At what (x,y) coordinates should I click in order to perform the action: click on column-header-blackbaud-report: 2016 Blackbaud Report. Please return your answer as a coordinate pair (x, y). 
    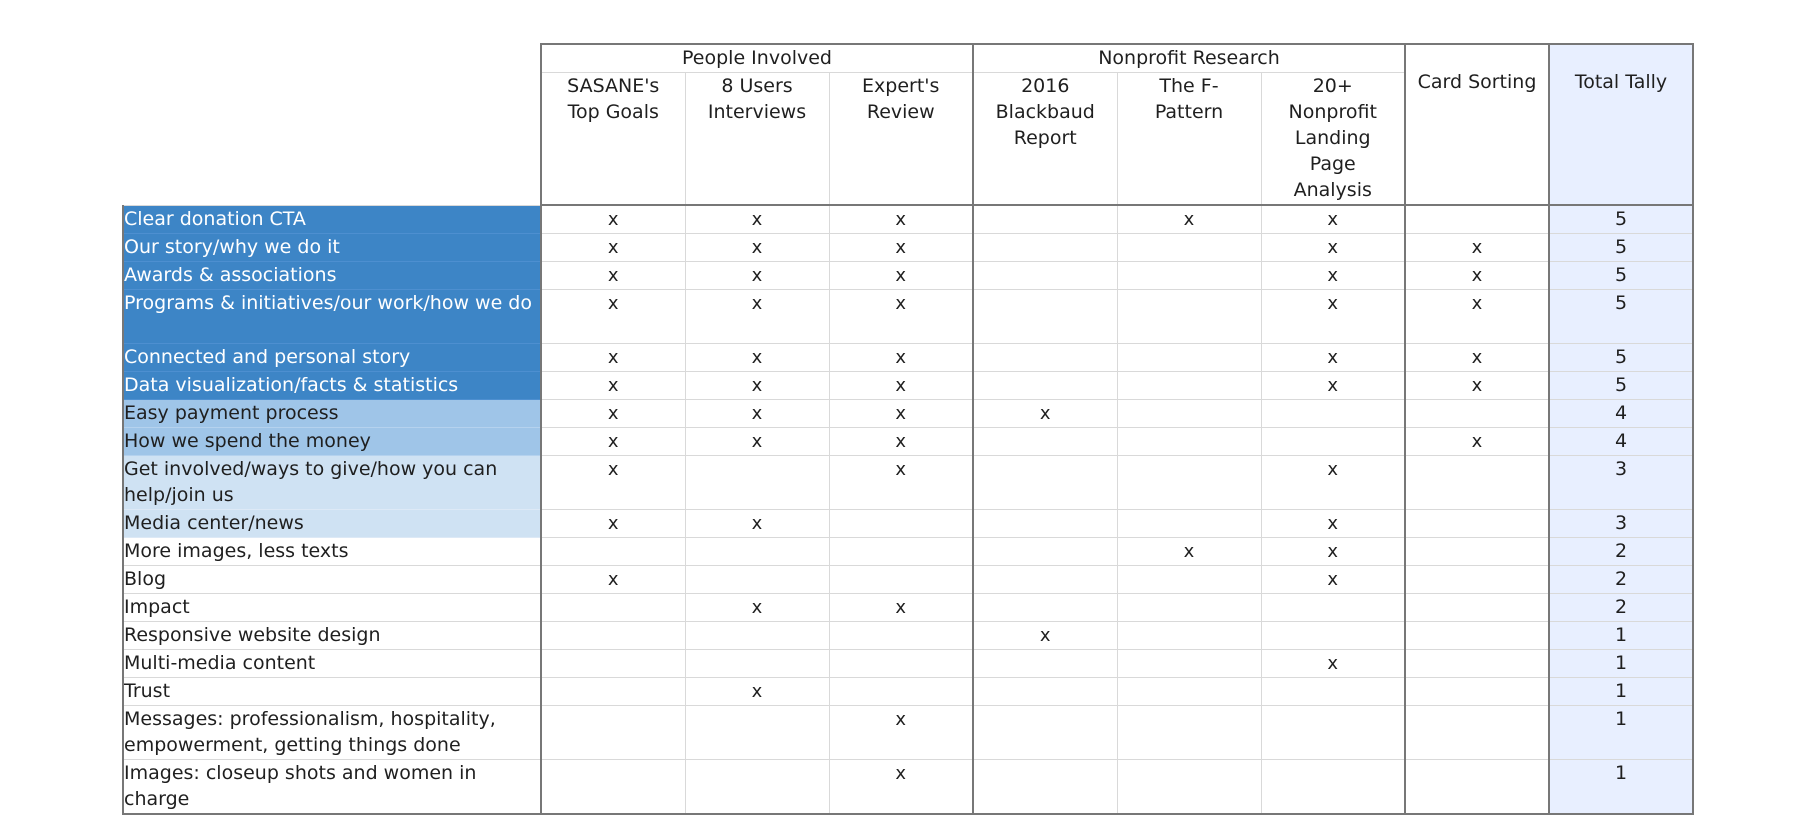
    Looking at the image, I should click on (1045, 138).